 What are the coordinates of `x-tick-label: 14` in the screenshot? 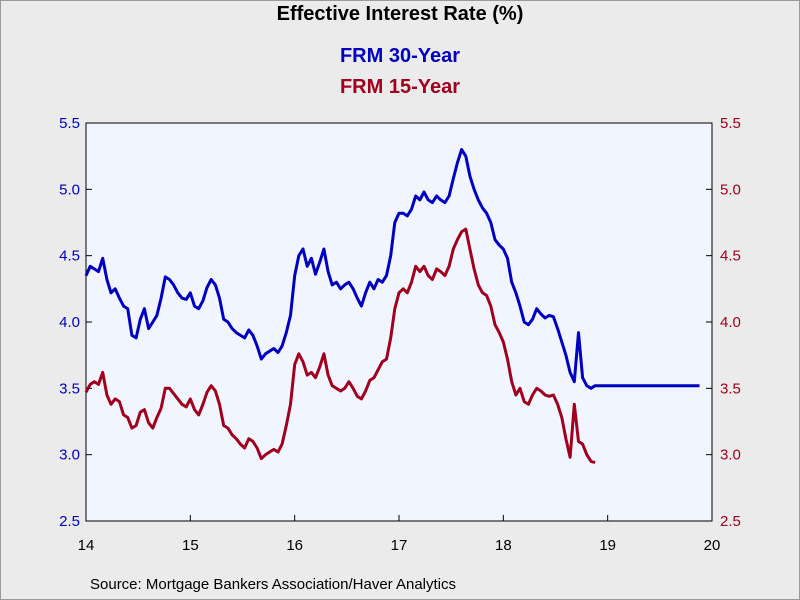 It's located at (86, 545).